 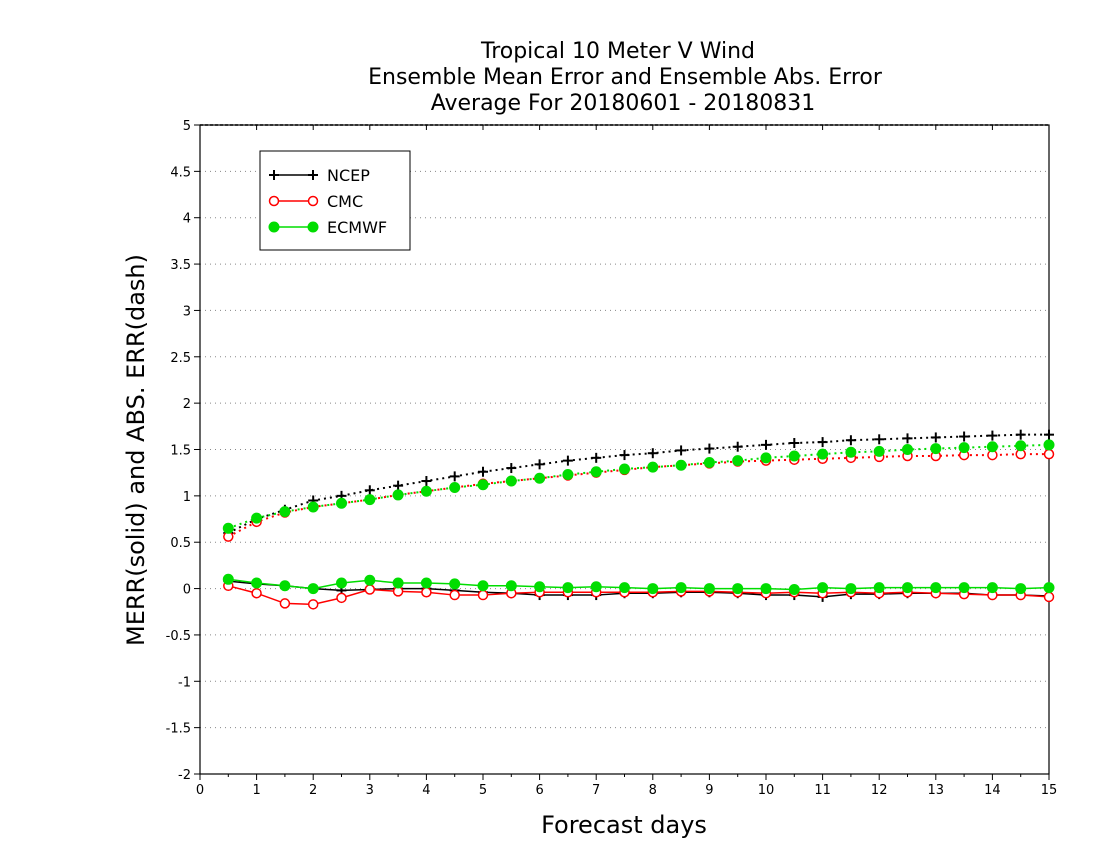 I want to click on y-tick-label: 0, so click(x=187, y=590).